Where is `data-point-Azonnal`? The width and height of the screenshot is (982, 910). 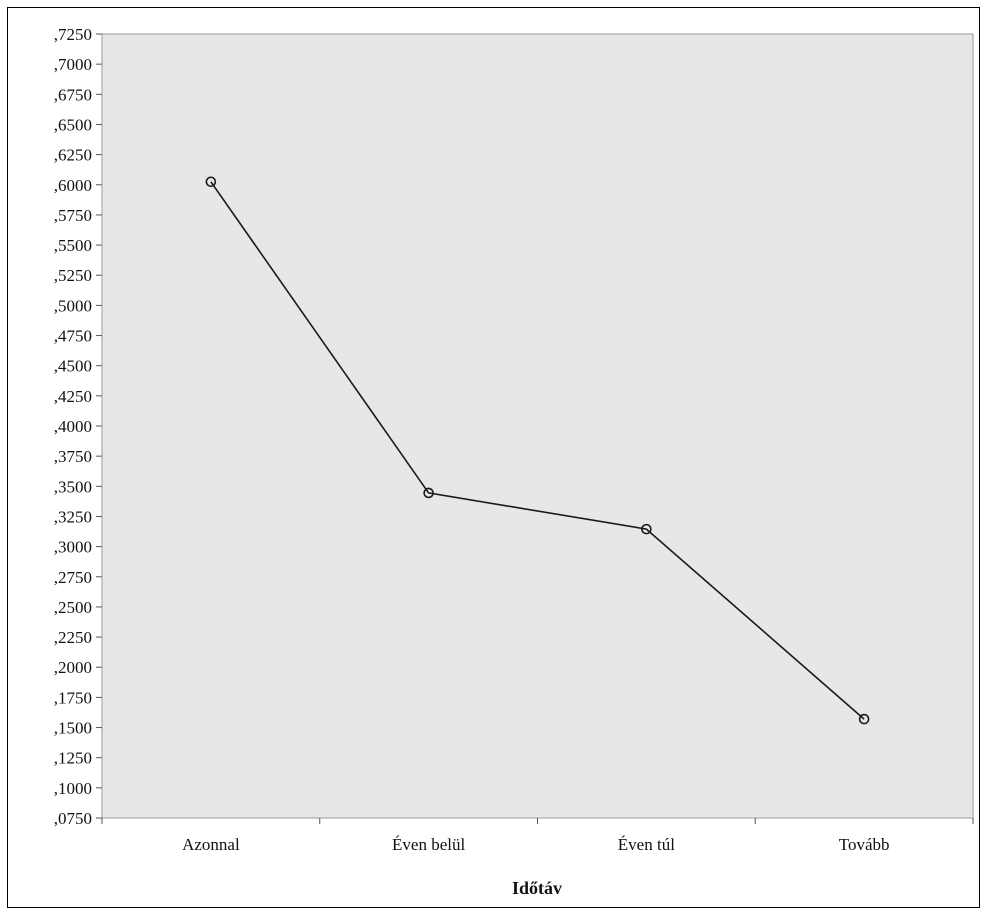
data-point-Azonnal is located at coordinates (211, 182).